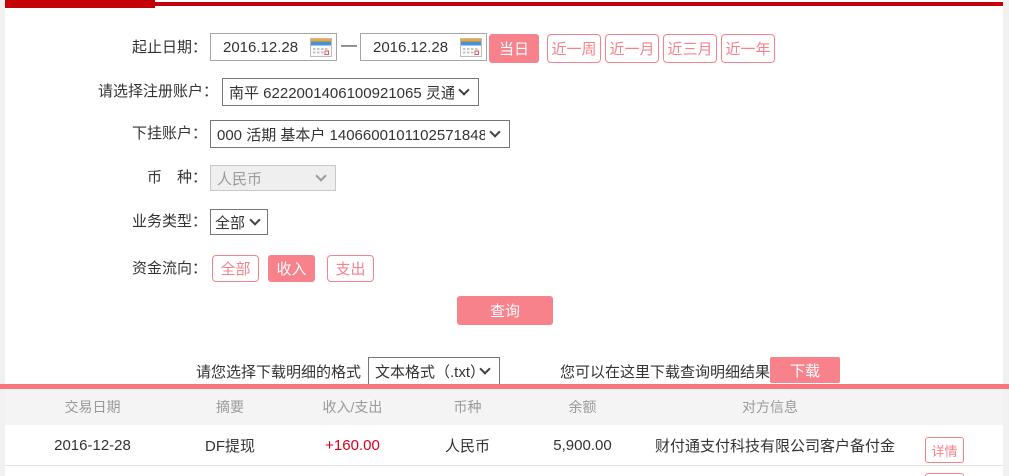 The image size is (1009, 476). I want to click on register-account-label: 请选择注册账户：, so click(157, 91).